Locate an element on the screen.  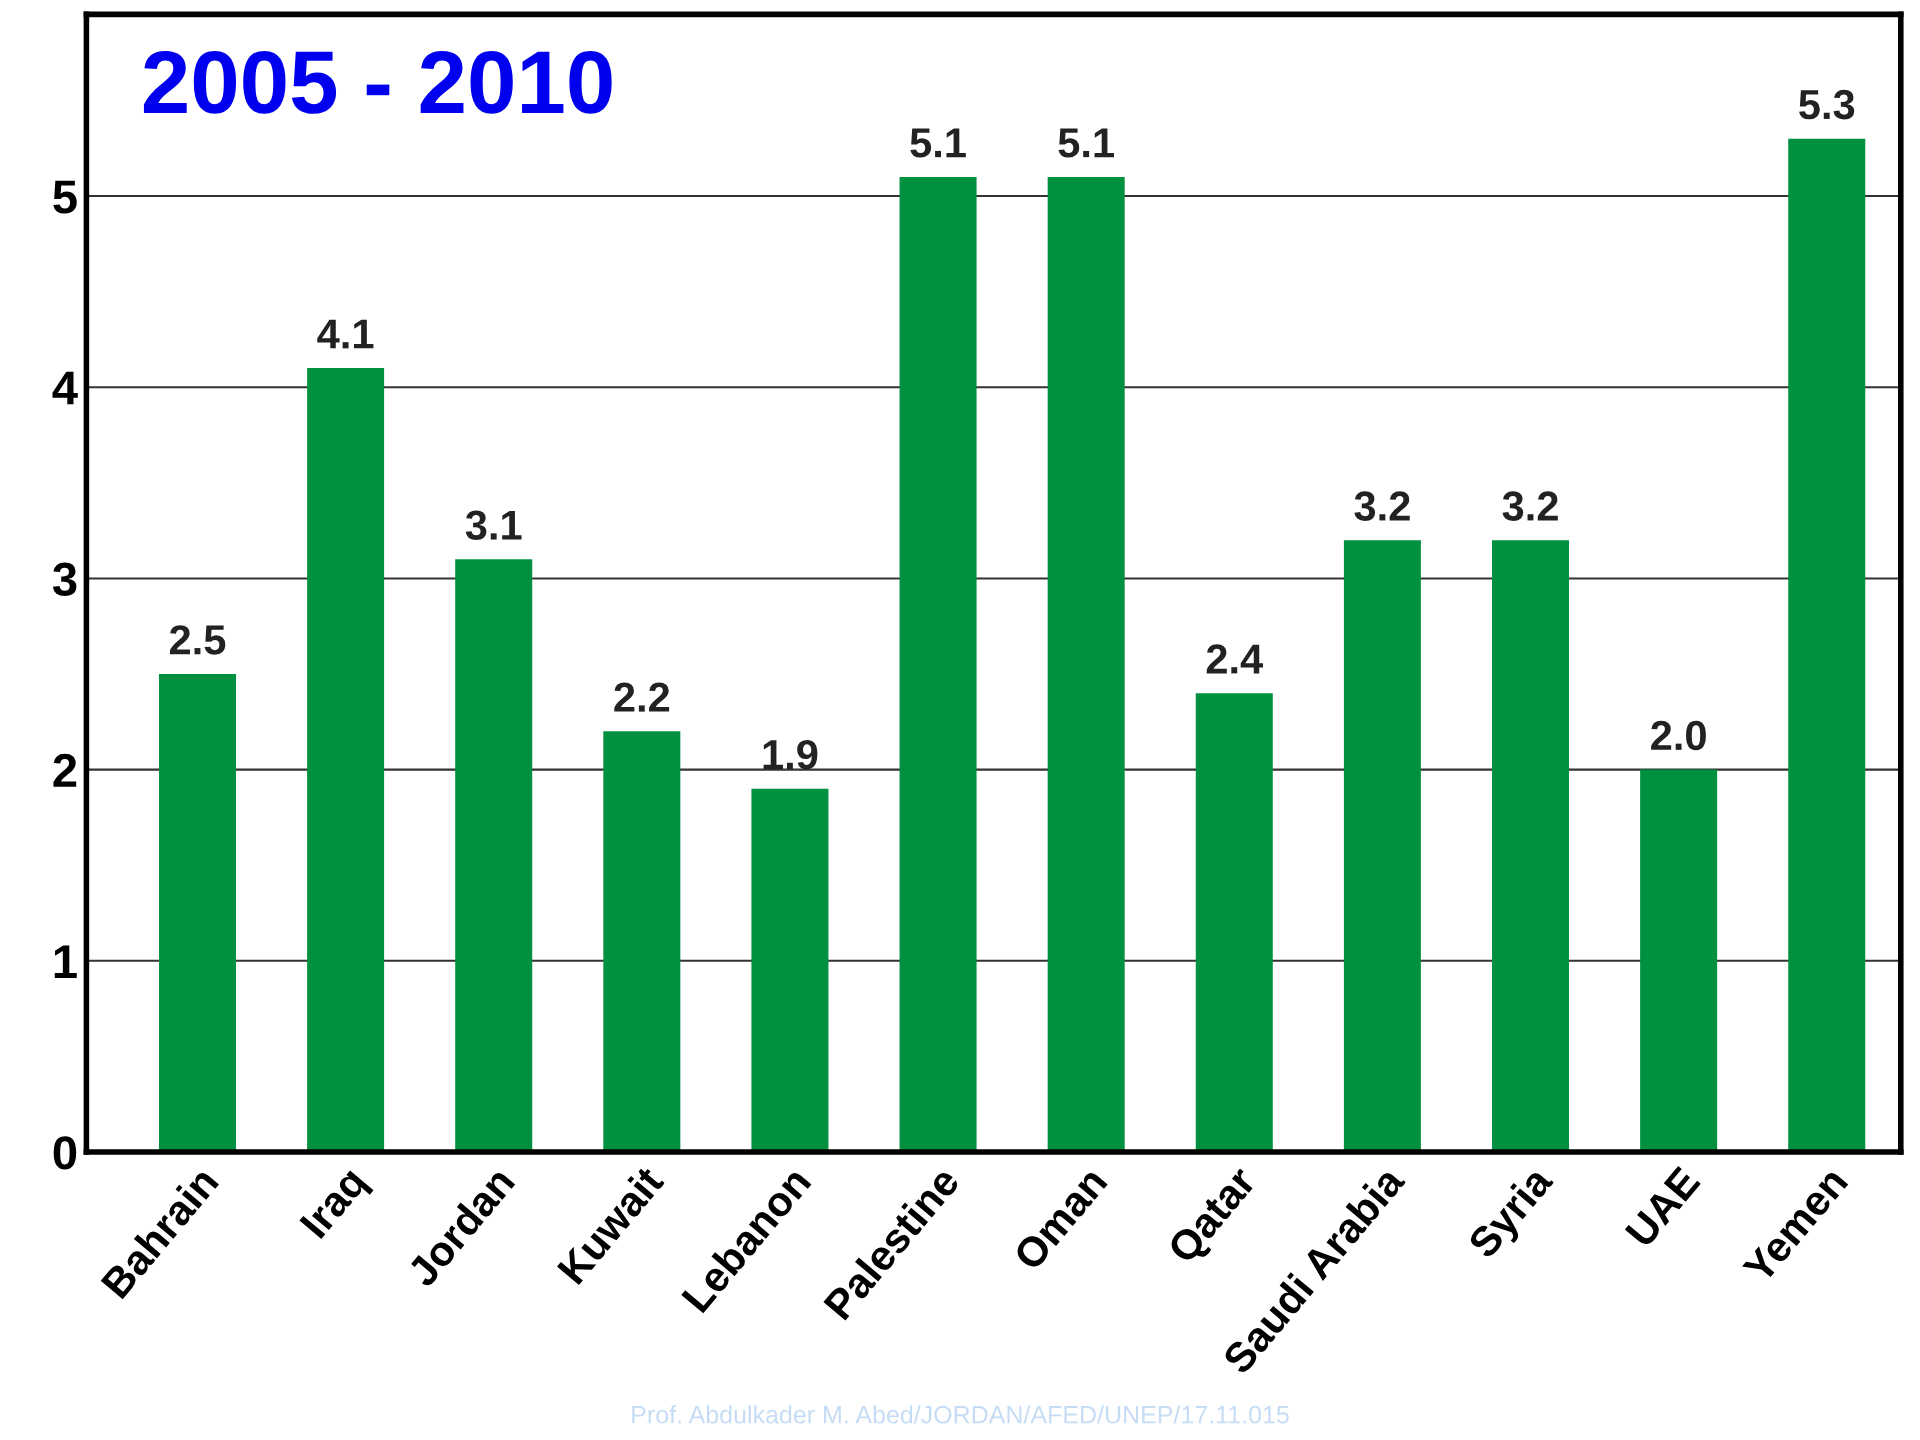
y-tick-label: 0 is located at coordinates (65, 1153).